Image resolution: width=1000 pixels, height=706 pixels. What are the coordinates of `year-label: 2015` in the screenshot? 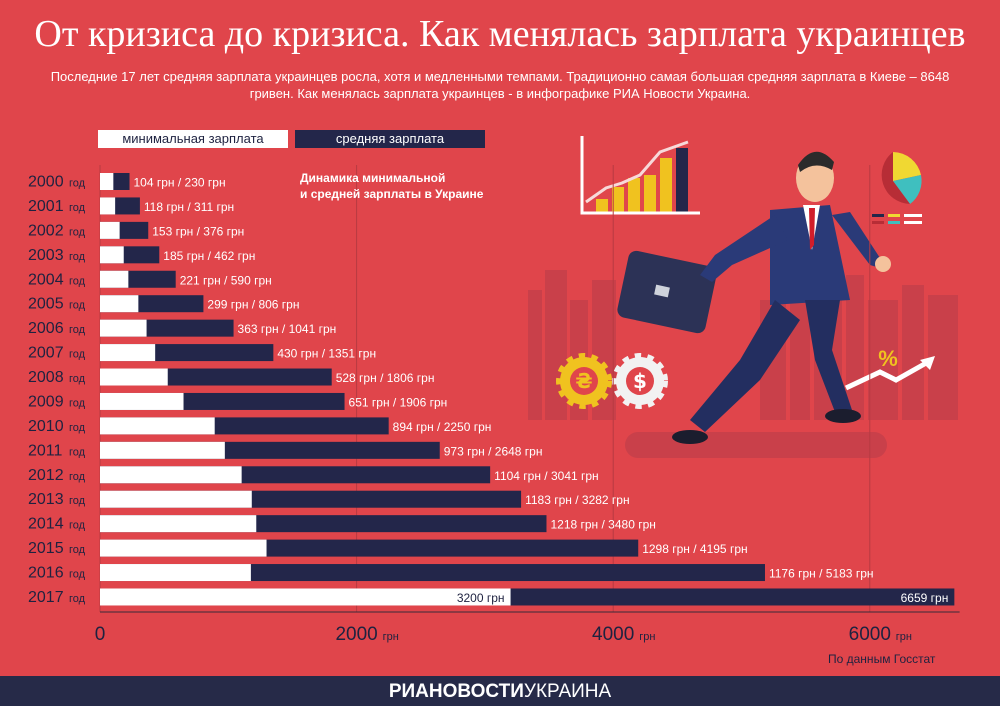 It's located at (46, 548).